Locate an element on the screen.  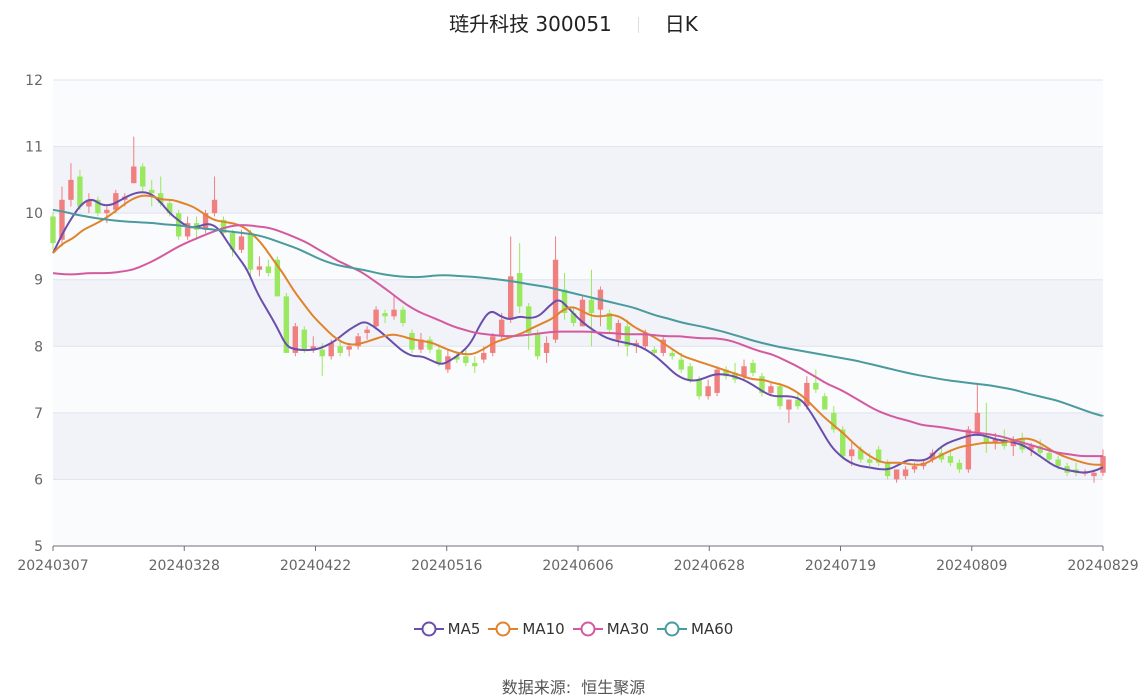
legend-label: MA5 is located at coordinates (464, 629).